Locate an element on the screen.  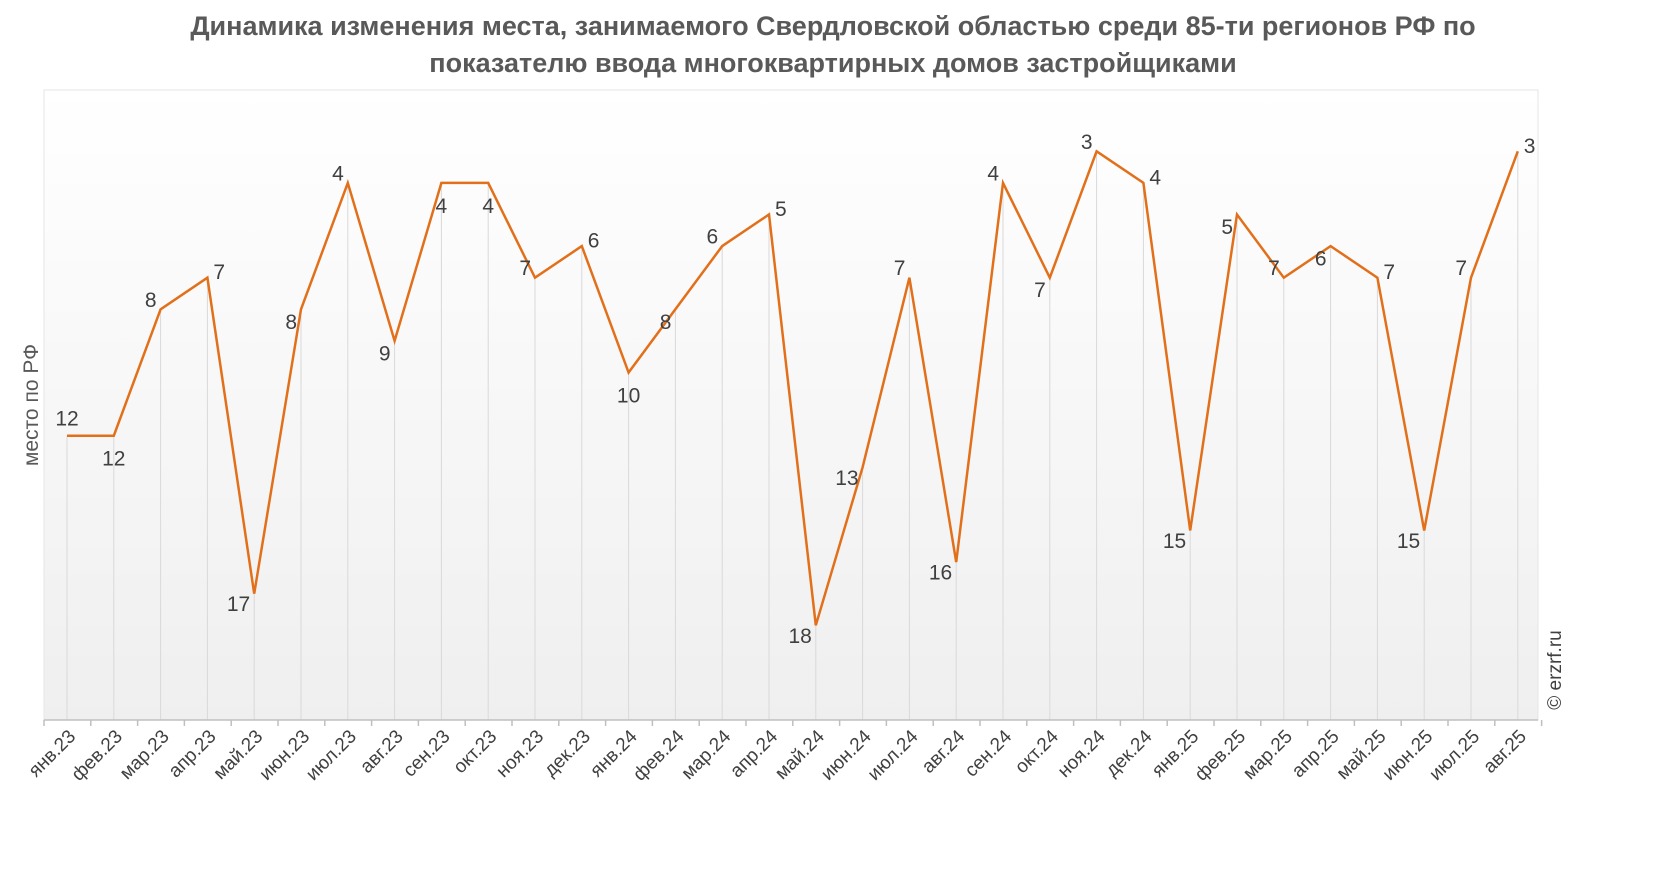
x-tick-label: окт.24 is located at coordinates (1037, 752).